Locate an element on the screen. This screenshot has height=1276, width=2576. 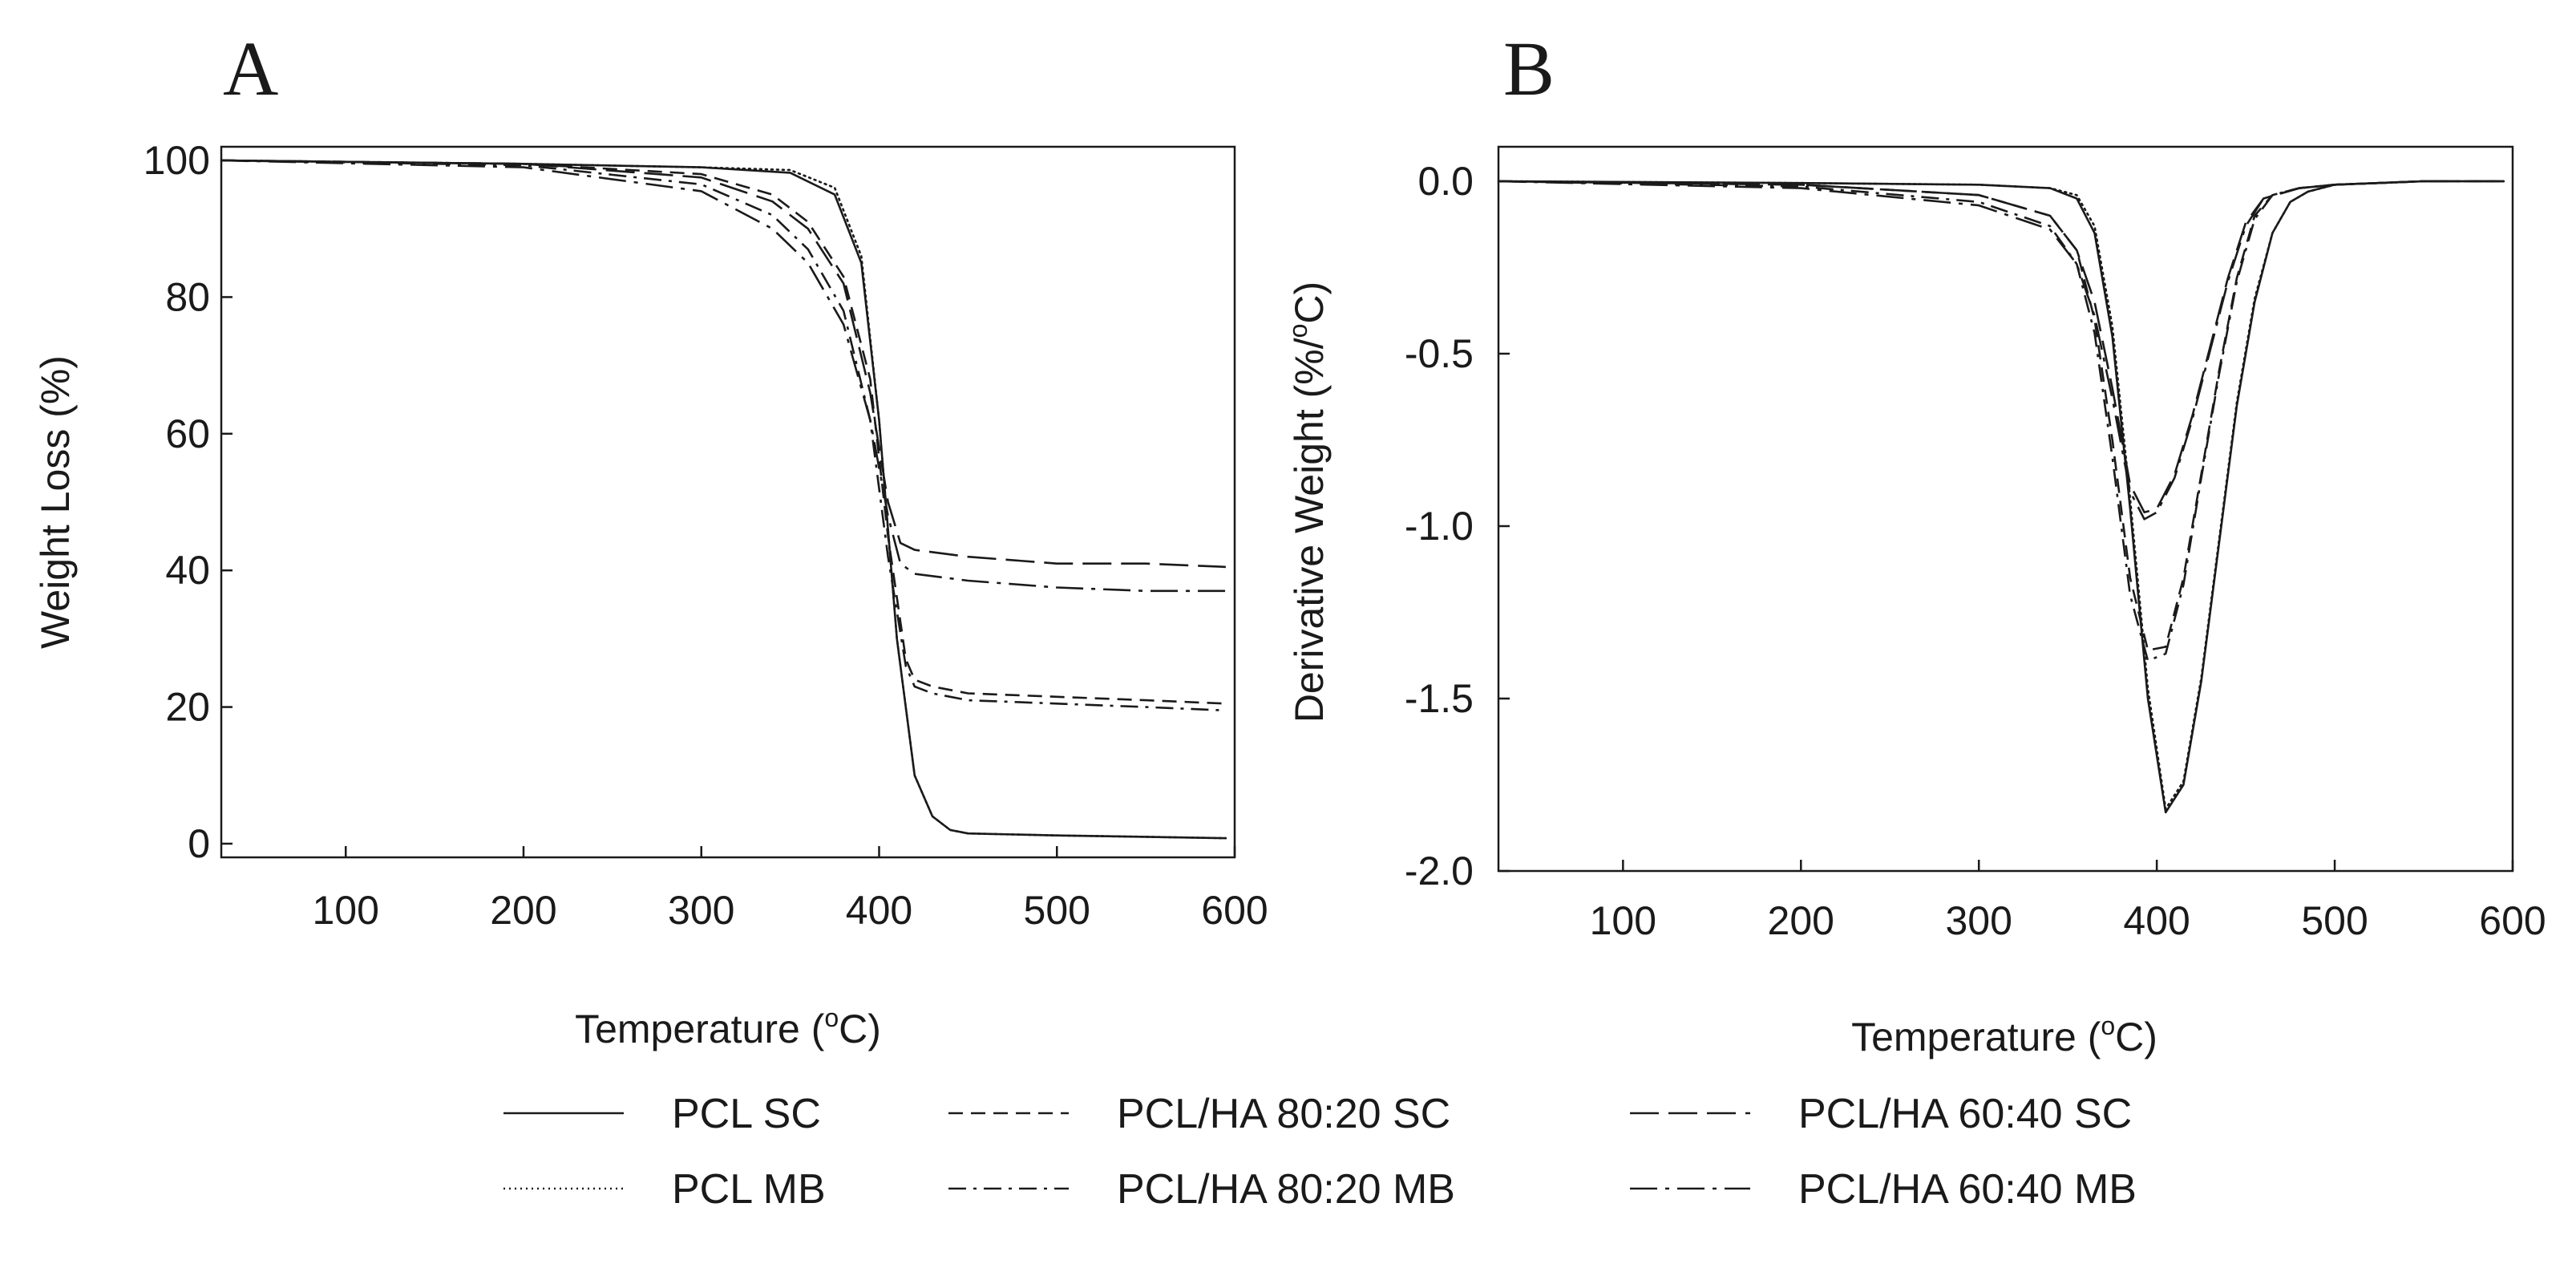
panel-a-x-ticks: 100 200 300 400 500 600 is located at coordinates (790, 889).